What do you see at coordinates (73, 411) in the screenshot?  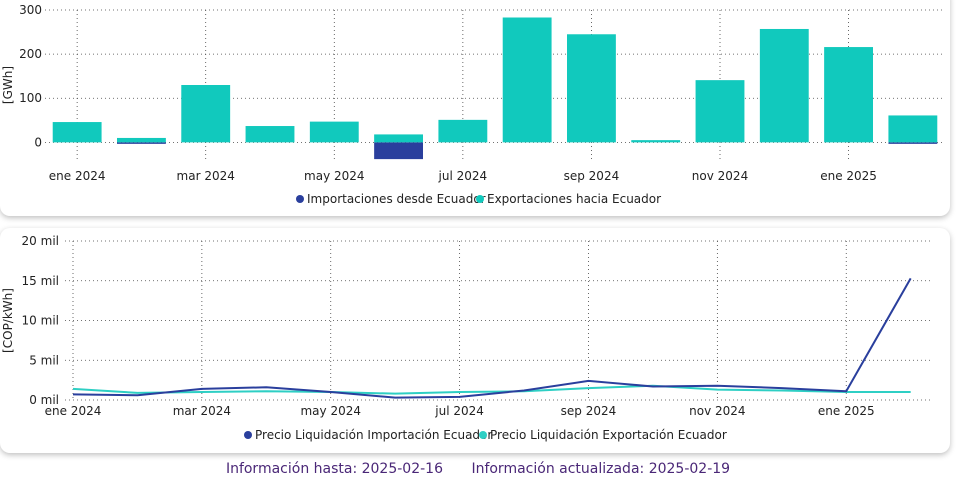 I see `price-x-tick-label: ene 2024` at bounding box center [73, 411].